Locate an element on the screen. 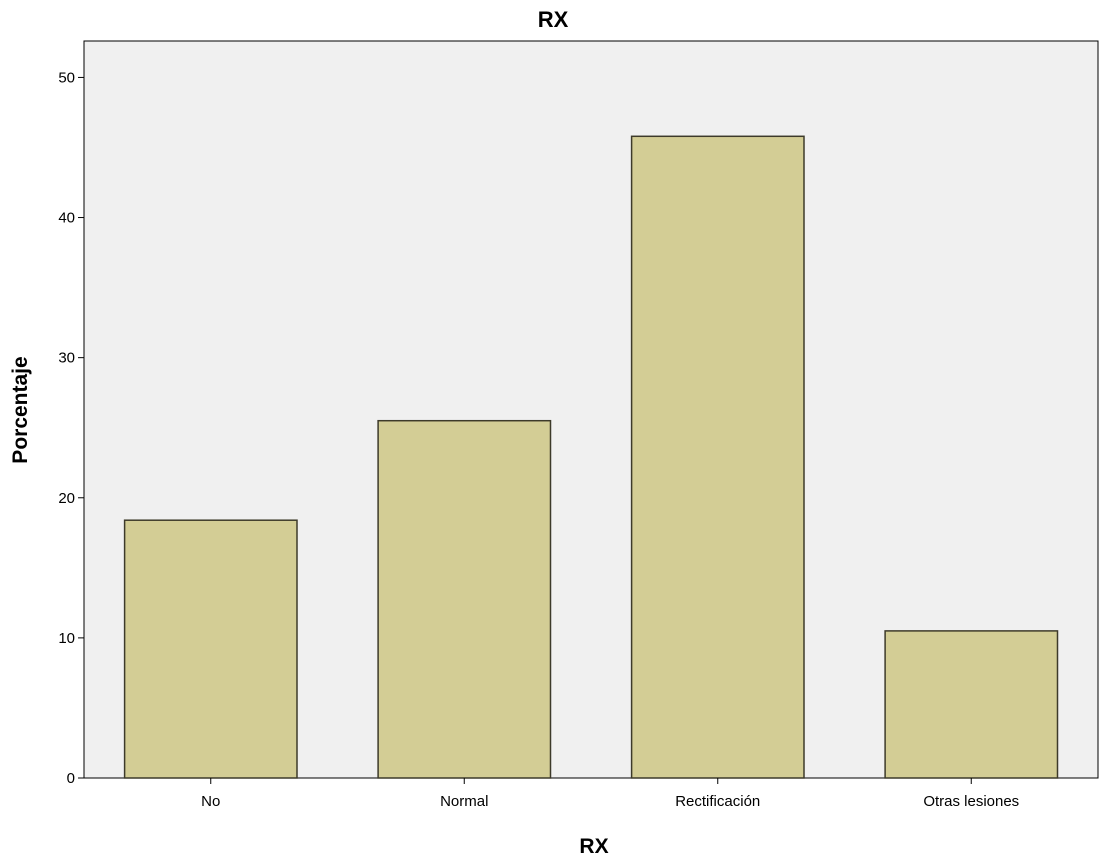 This screenshot has height=861, width=1100. chart-title: RX is located at coordinates (553, 19).